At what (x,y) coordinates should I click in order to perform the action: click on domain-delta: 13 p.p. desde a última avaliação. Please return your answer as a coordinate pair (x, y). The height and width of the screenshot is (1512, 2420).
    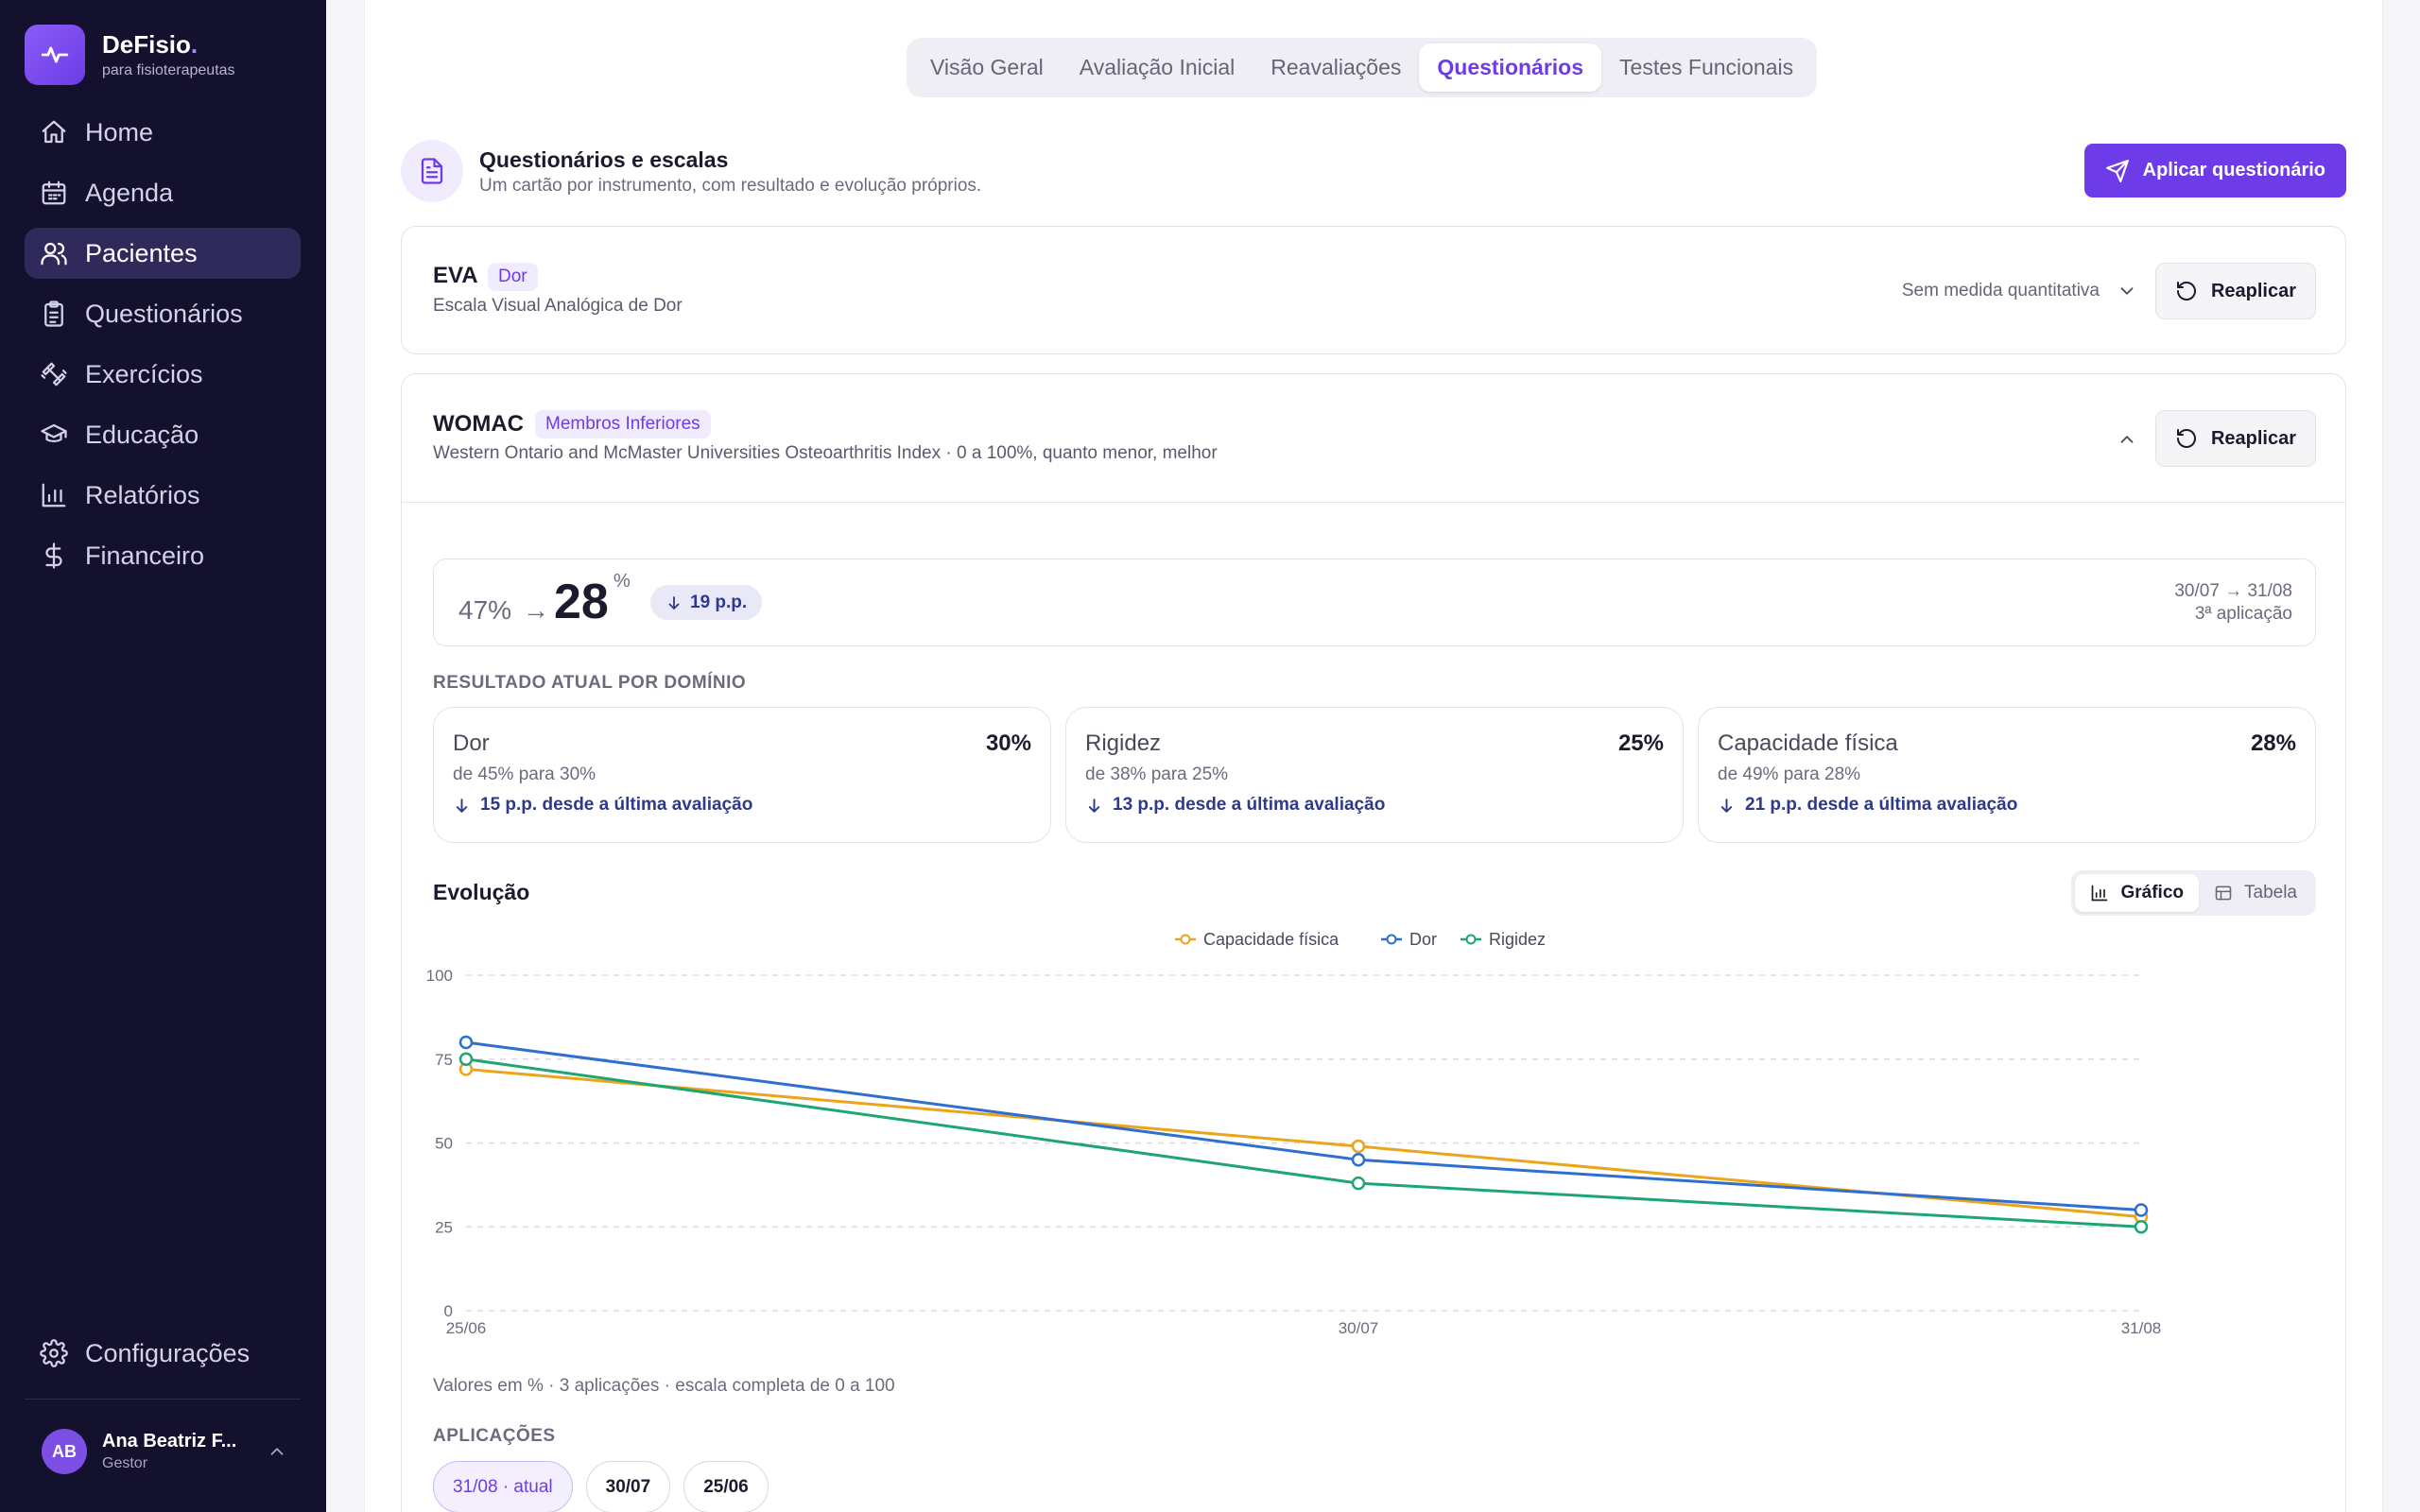
    Looking at the image, I should click on (1235, 805).